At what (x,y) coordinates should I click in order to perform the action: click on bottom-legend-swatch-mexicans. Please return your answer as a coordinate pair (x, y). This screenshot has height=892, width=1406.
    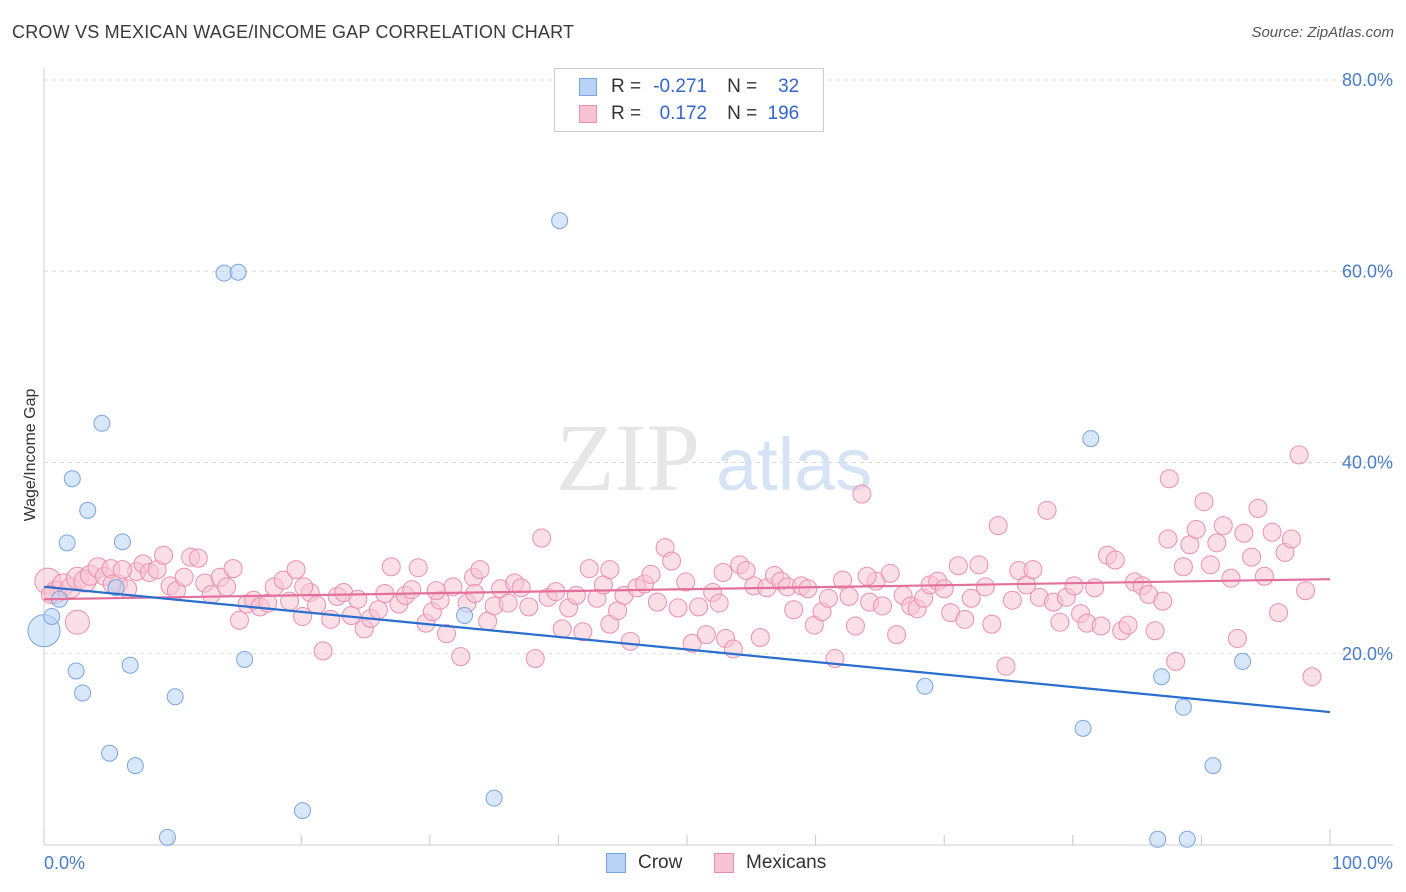
    Looking at the image, I should click on (724, 863).